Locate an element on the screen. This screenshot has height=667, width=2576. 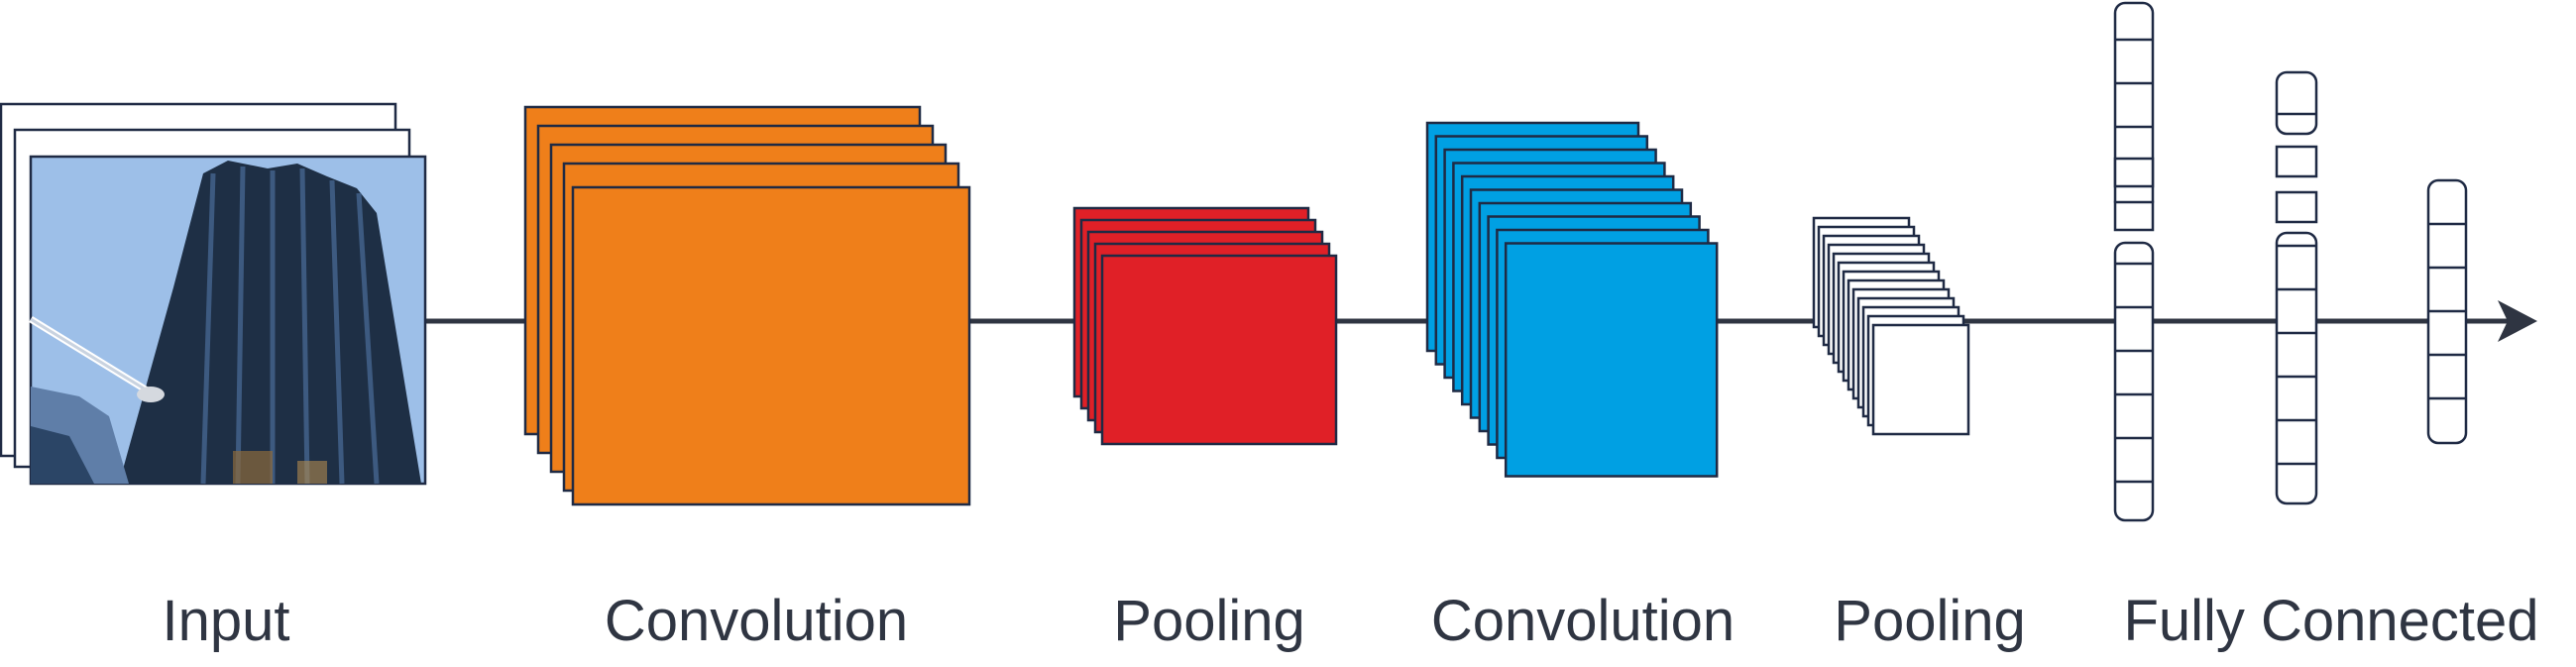
conv1-stack is located at coordinates (747, 305).